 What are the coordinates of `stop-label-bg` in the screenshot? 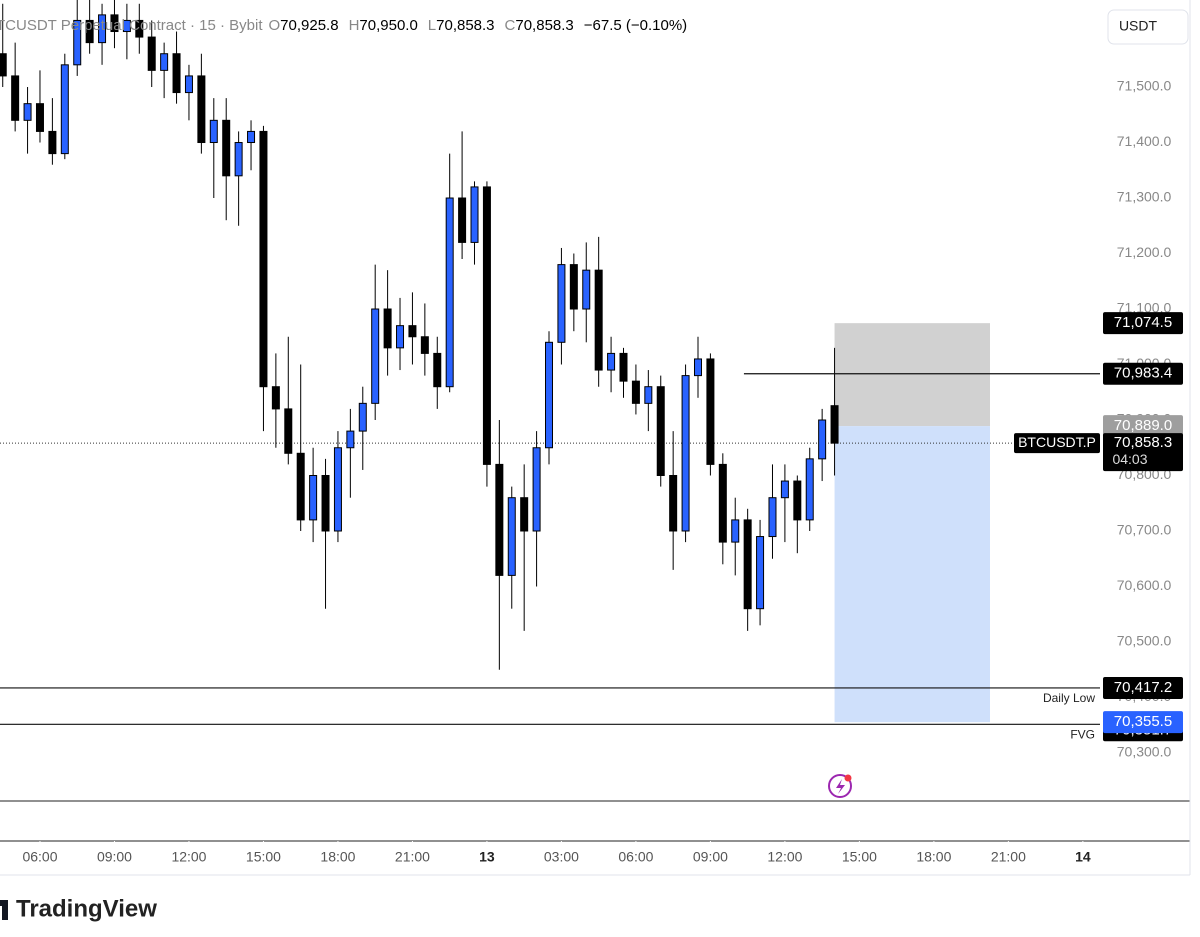 It's located at (1143, 722).